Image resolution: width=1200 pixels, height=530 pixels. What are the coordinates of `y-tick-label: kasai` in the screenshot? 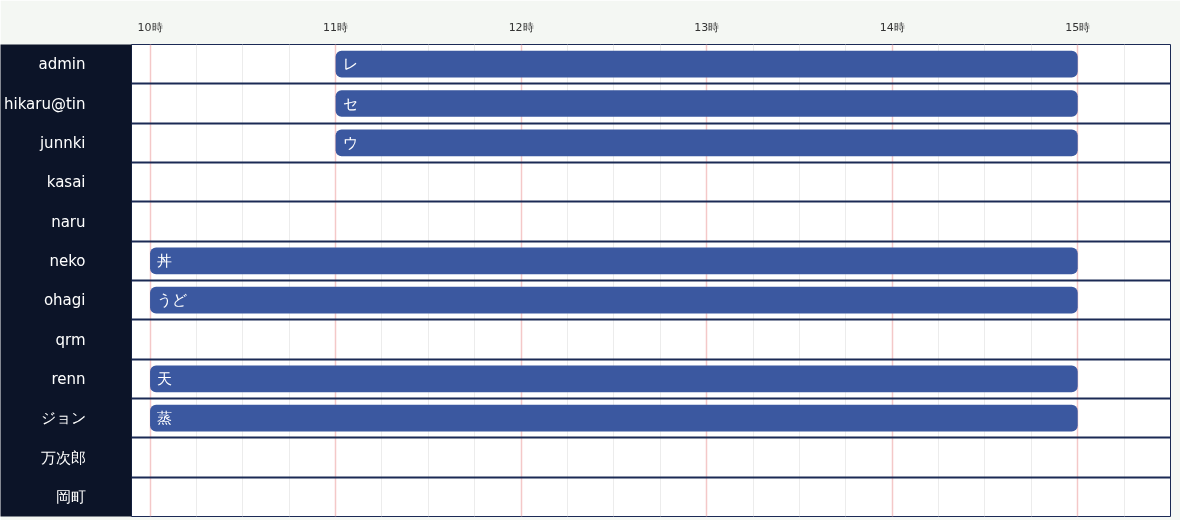 It's located at (66, 182).